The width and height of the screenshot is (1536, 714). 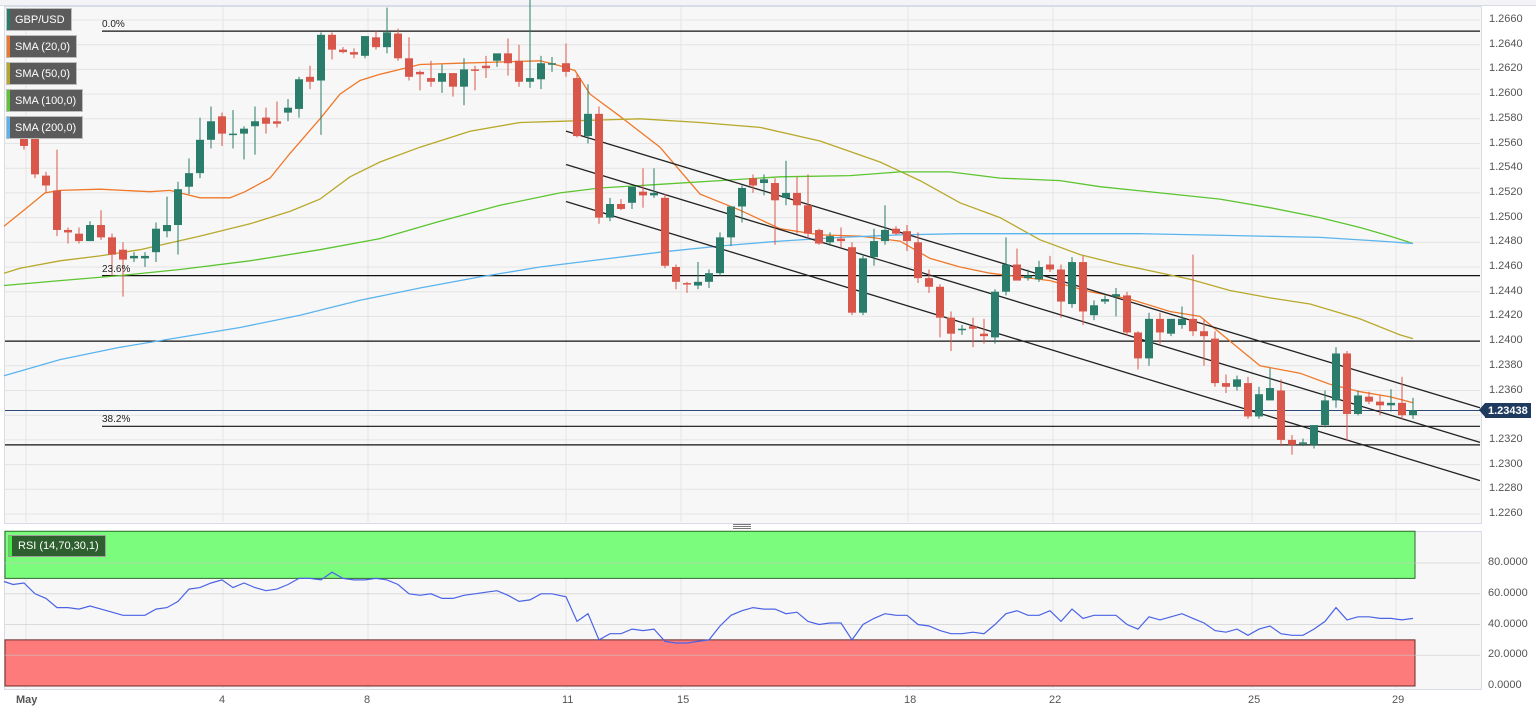 I want to click on price-tick-label: 1.2560, so click(x=1506, y=142).